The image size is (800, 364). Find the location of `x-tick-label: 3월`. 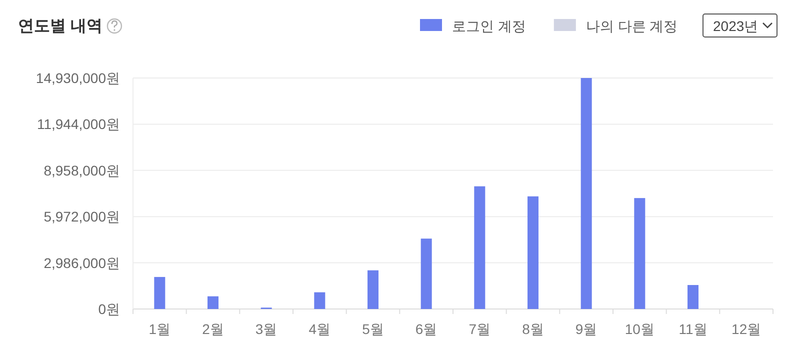

x-tick-label: 3월 is located at coordinates (266, 329).